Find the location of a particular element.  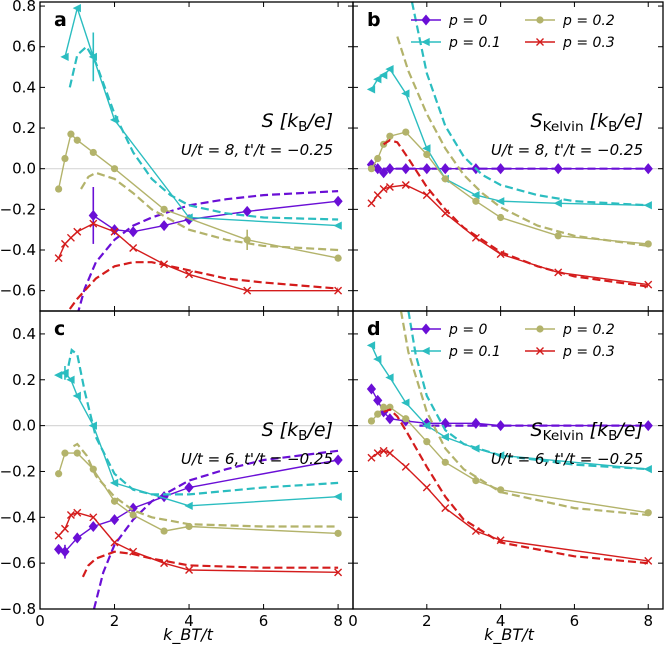

x-tick-label: 0 is located at coordinates (40, 621).